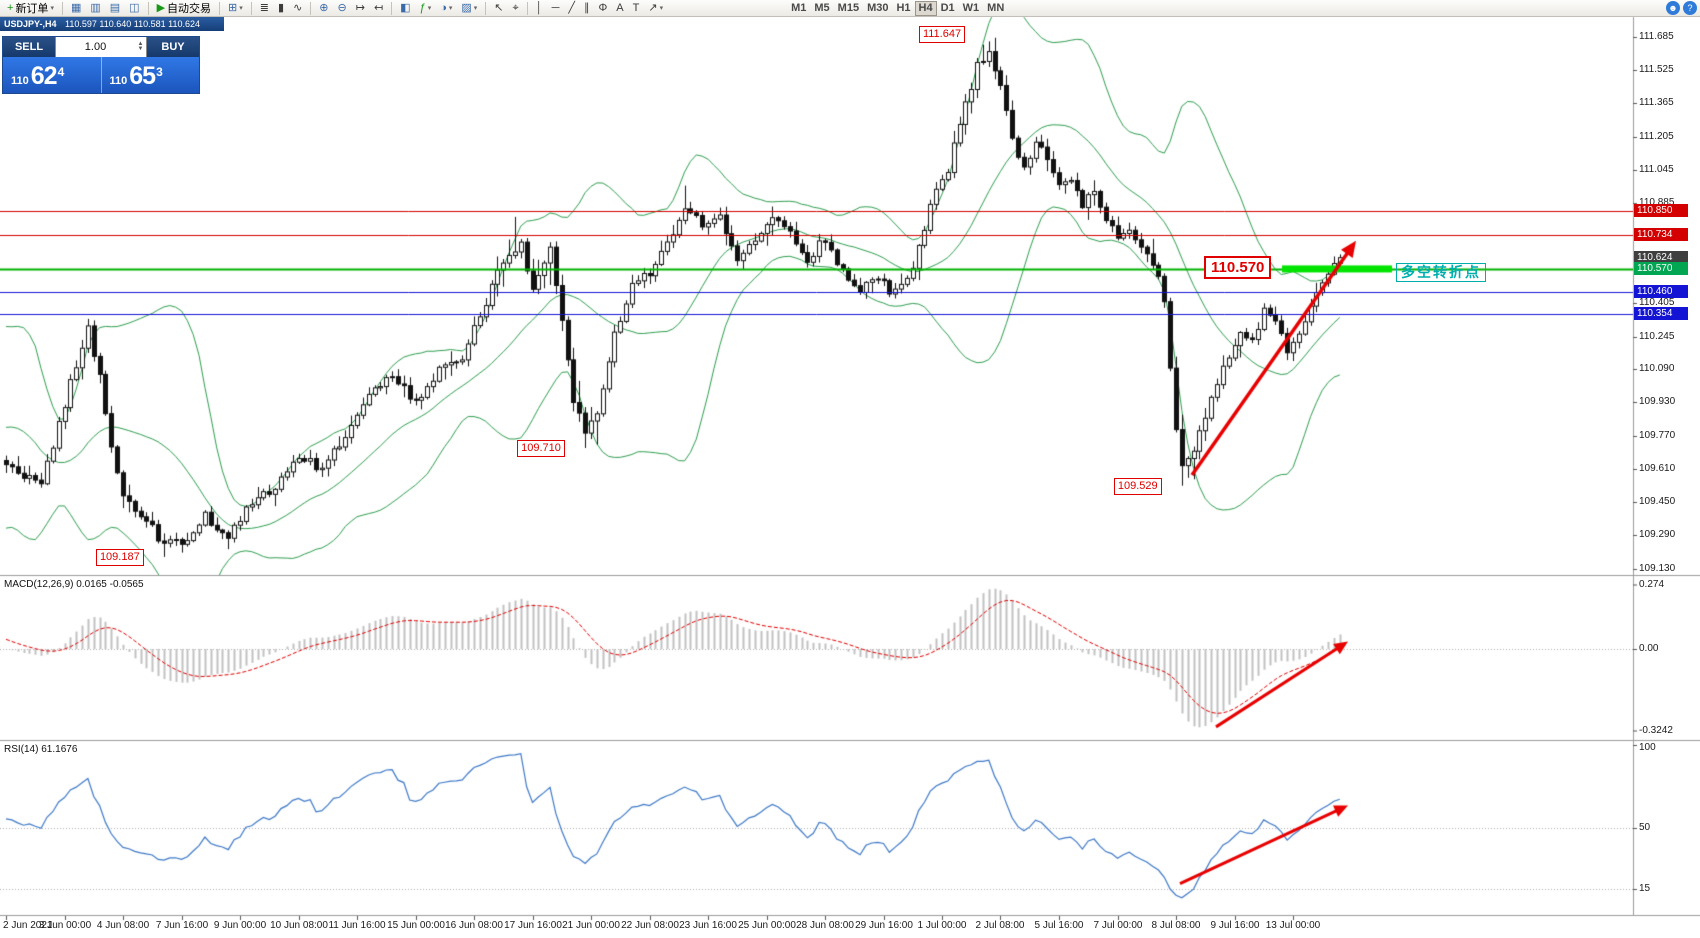 This screenshot has width=1700, height=938. I want to click on fibonacci-button: Φ, so click(603, 8).